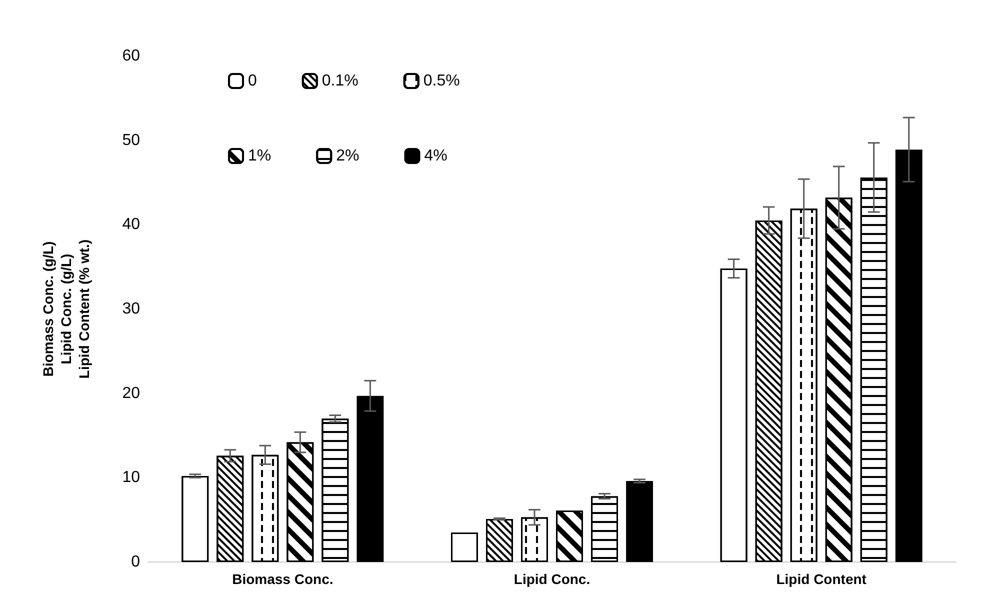  Describe the element at coordinates (252, 81) in the screenshot. I see `legend-label: 0` at that location.